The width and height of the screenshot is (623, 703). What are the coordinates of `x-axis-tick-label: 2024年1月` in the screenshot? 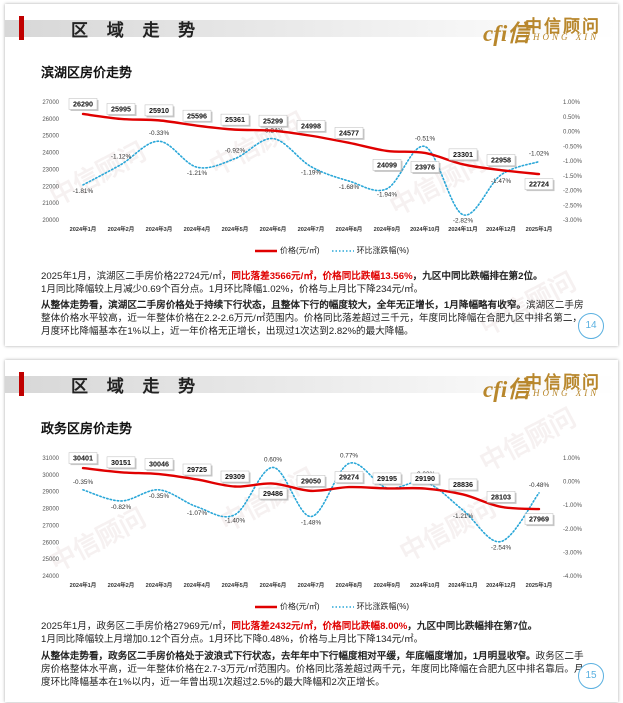 It's located at (83, 585).